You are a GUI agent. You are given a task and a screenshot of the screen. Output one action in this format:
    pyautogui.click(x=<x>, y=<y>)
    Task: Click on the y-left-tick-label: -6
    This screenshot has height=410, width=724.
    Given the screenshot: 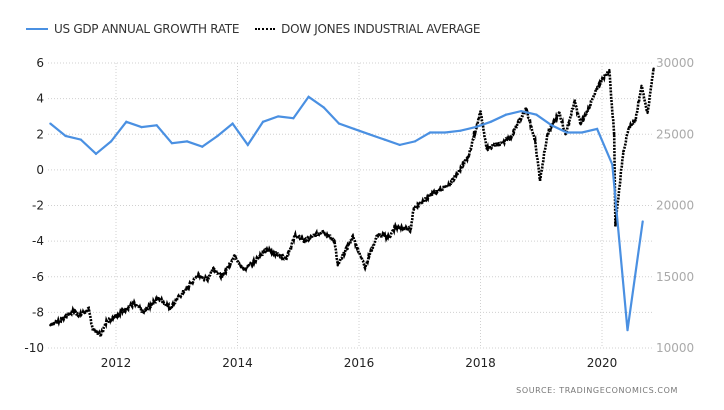 What is the action you would take?
    pyautogui.click(x=38, y=277)
    